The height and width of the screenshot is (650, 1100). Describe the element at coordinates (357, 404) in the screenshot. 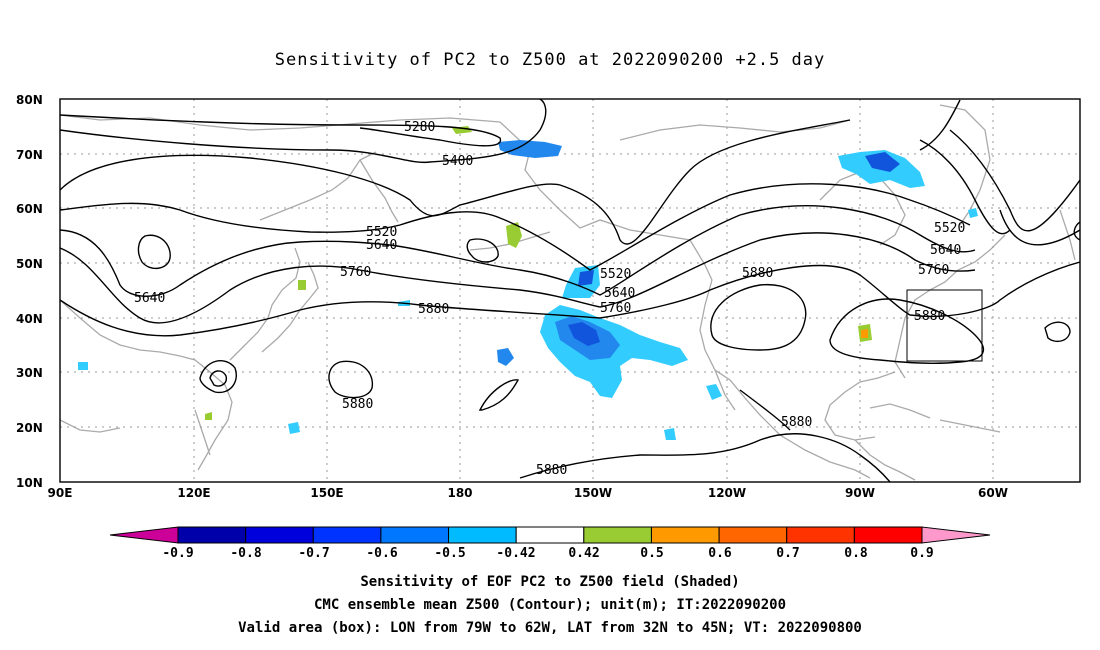

I see `contour-label-5880-pacific: 5880` at that location.